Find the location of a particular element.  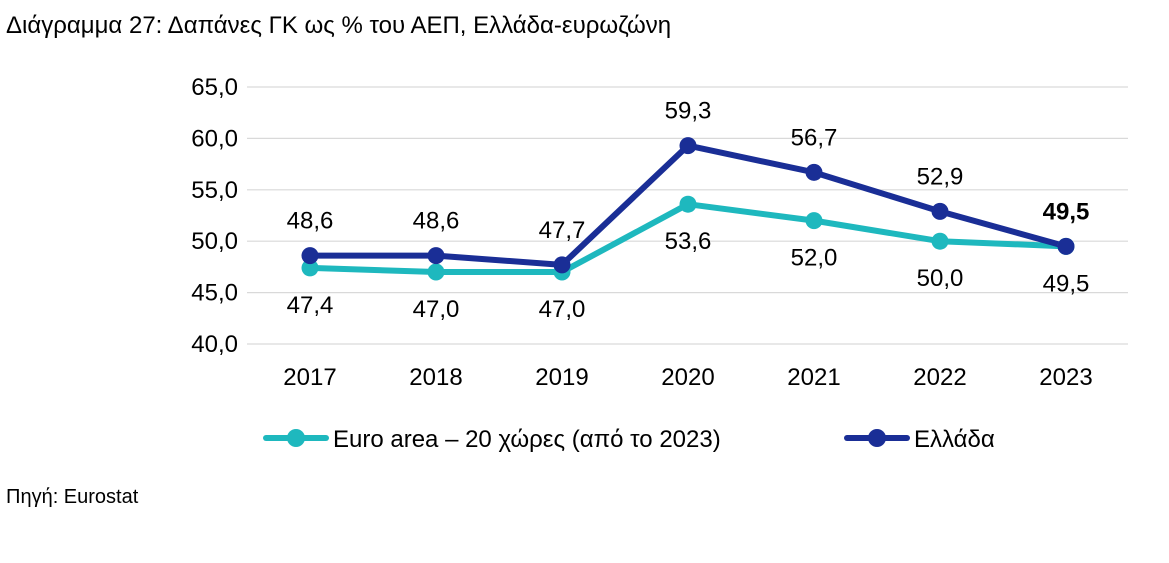

legend-label: Euro area – 20 χώρες (από το 2023) is located at coordinates (527, 439).